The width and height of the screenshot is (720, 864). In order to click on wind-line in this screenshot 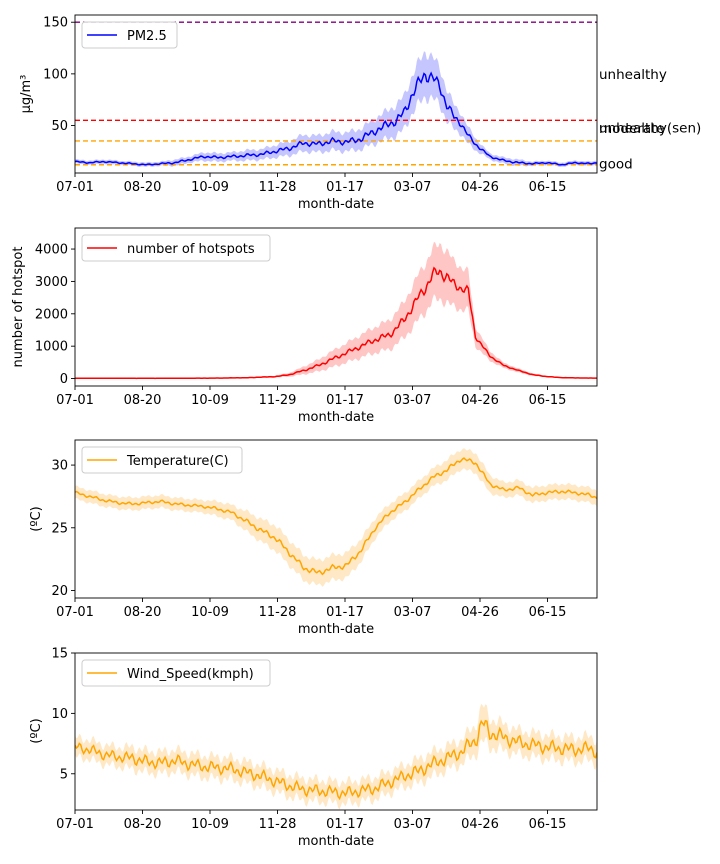, I will do `click(336, 760)`.